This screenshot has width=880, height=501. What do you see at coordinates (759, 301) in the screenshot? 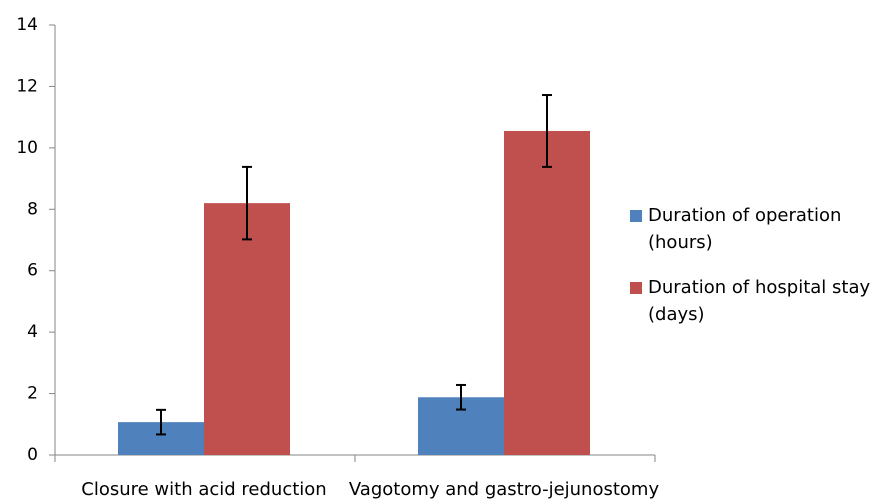
I see `legend-label: Duration of hospital stay (days)` at bounding box center [759, 301].